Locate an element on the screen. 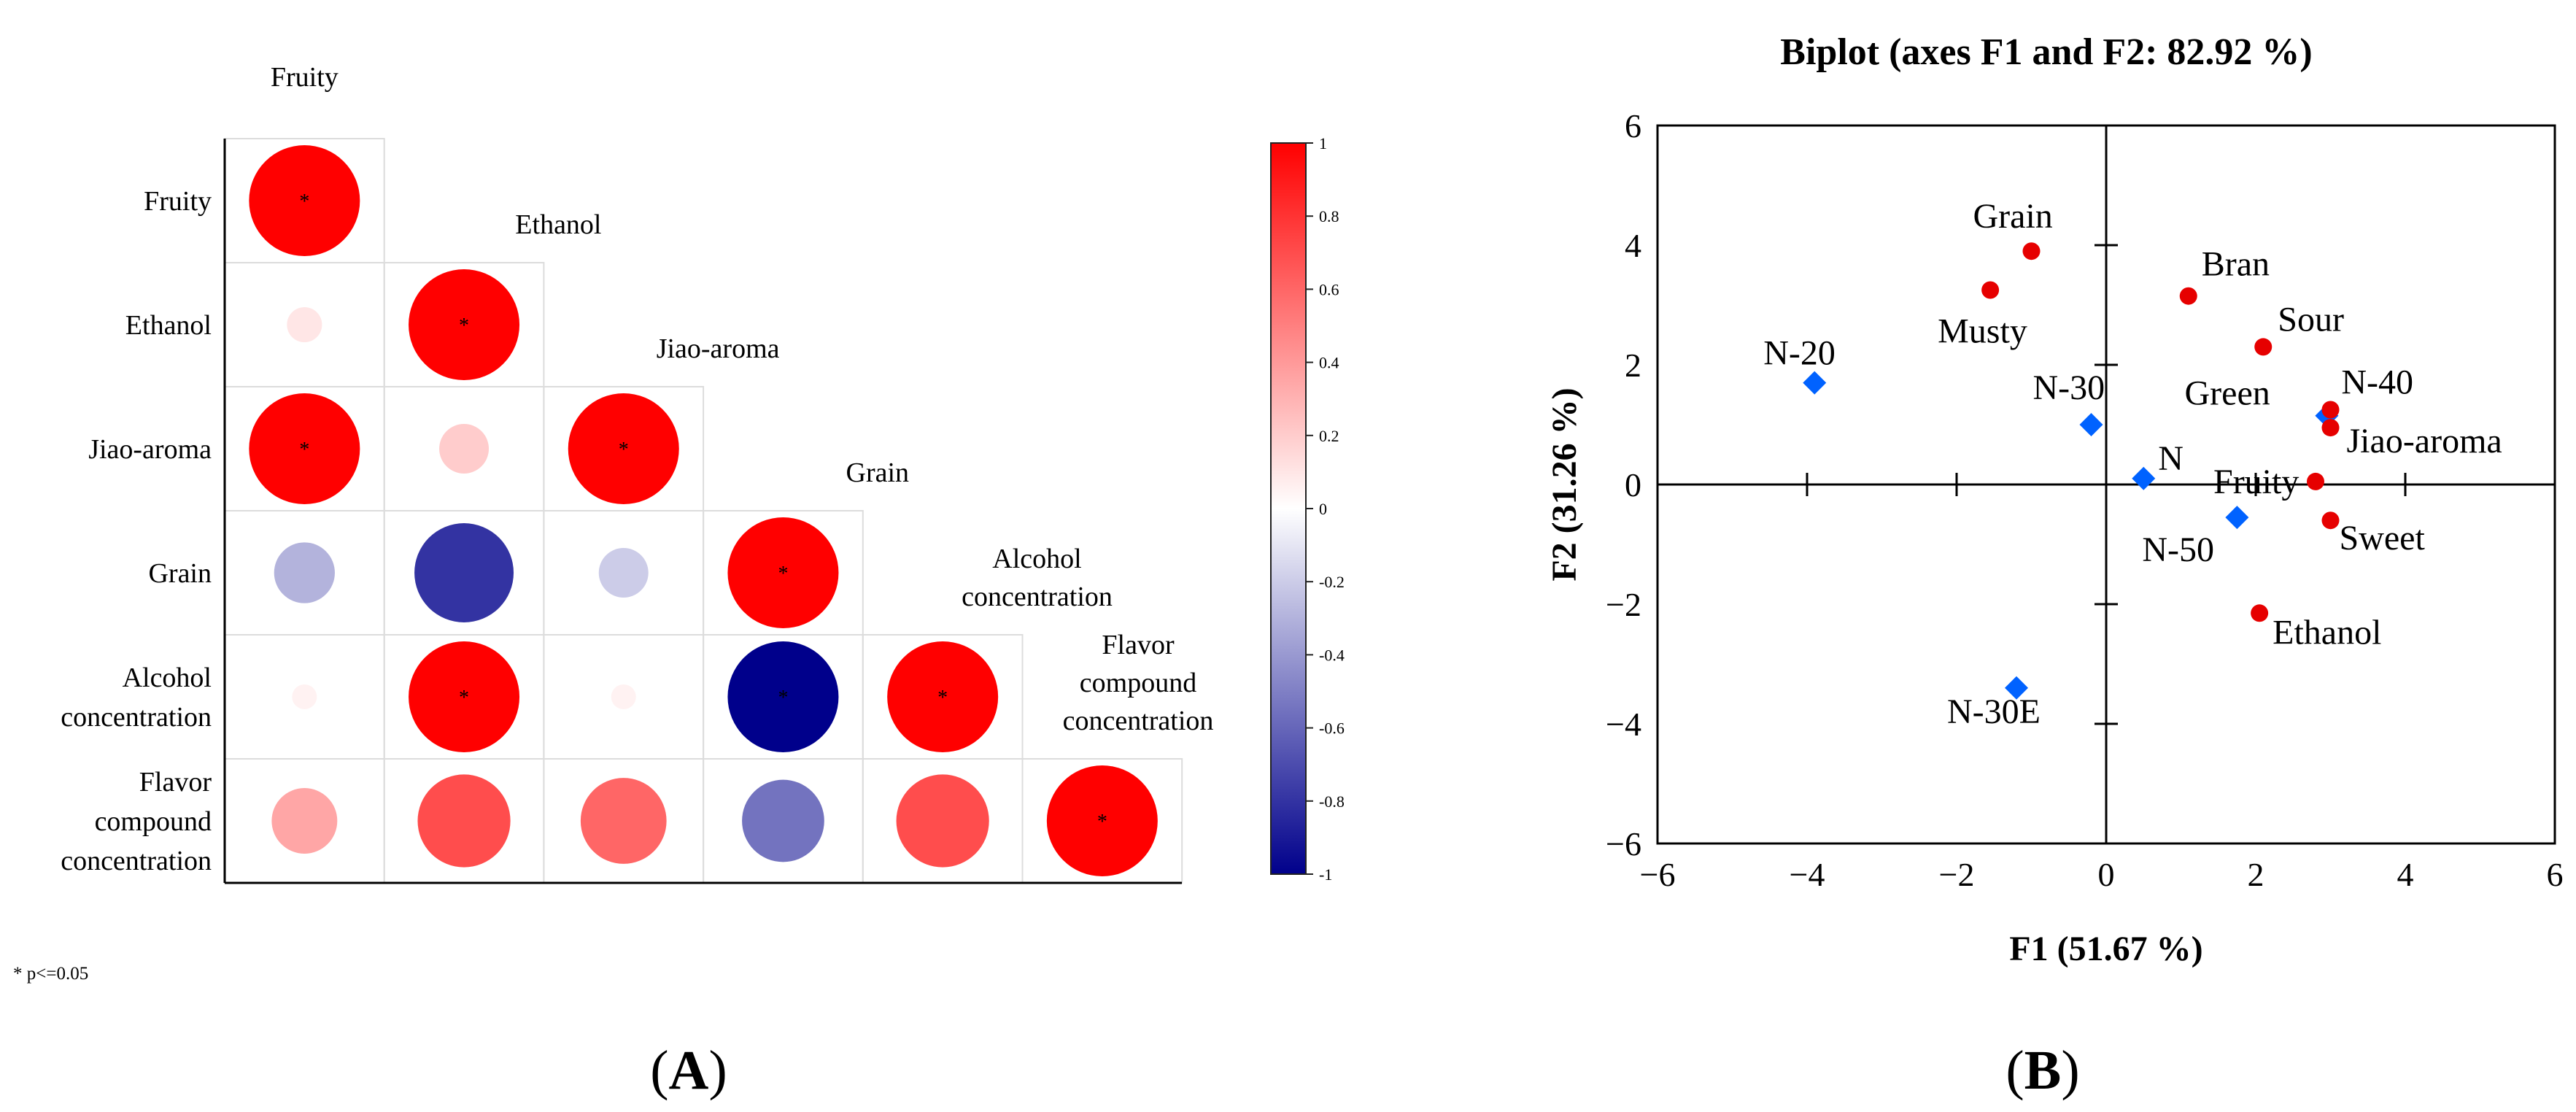 This screenshot has width=2576, height=1112. diagonal-label-ethanol: Ethanol is located at coordinates (558, 224).